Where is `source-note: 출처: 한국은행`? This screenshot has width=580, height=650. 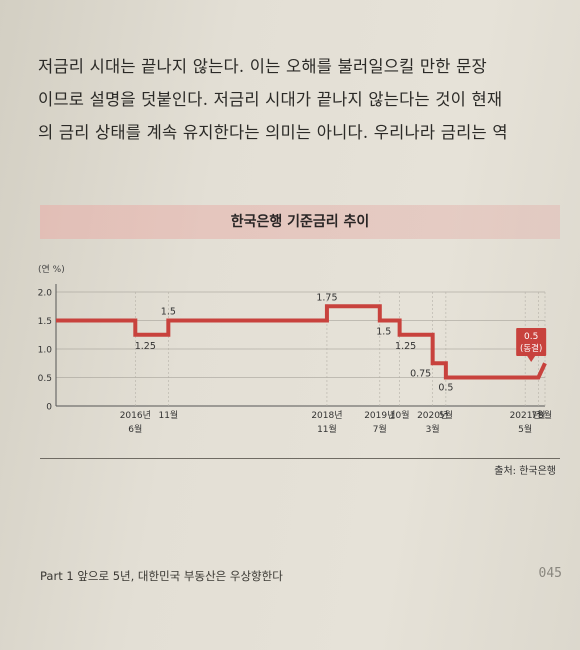 source-note: 출처: 한국은행 is located at coordinates (525, 471).